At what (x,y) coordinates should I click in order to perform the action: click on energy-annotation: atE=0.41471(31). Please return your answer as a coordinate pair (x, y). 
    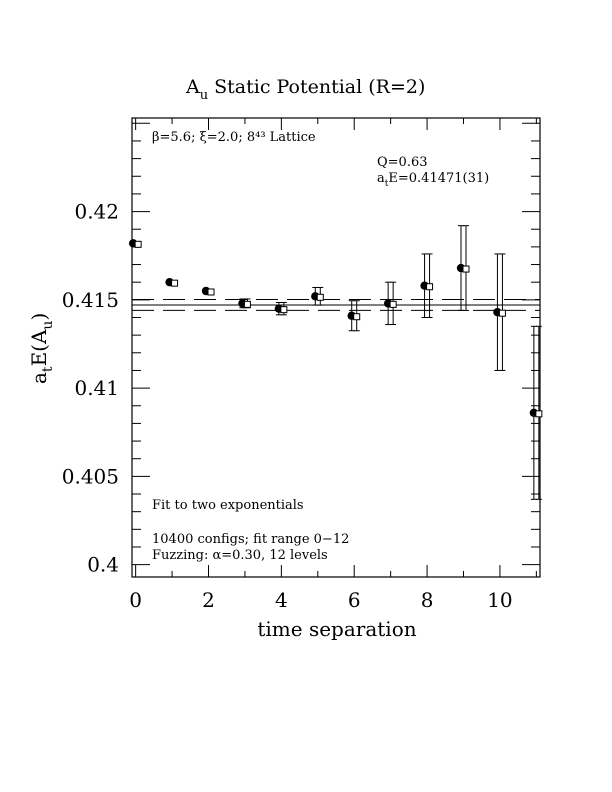
    Looking at the image, I should click on (433, 180).